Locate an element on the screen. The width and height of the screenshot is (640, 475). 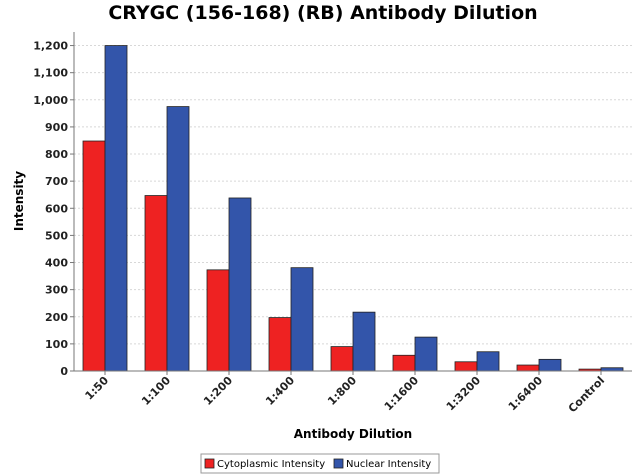
y-tick-label: 200 is located at coordinates (56, 317).